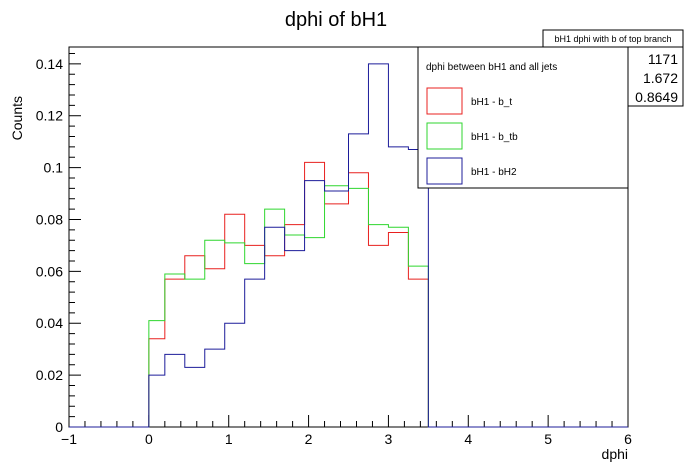  I want to click on y-tick-label: 0.08, so click(49, 219).